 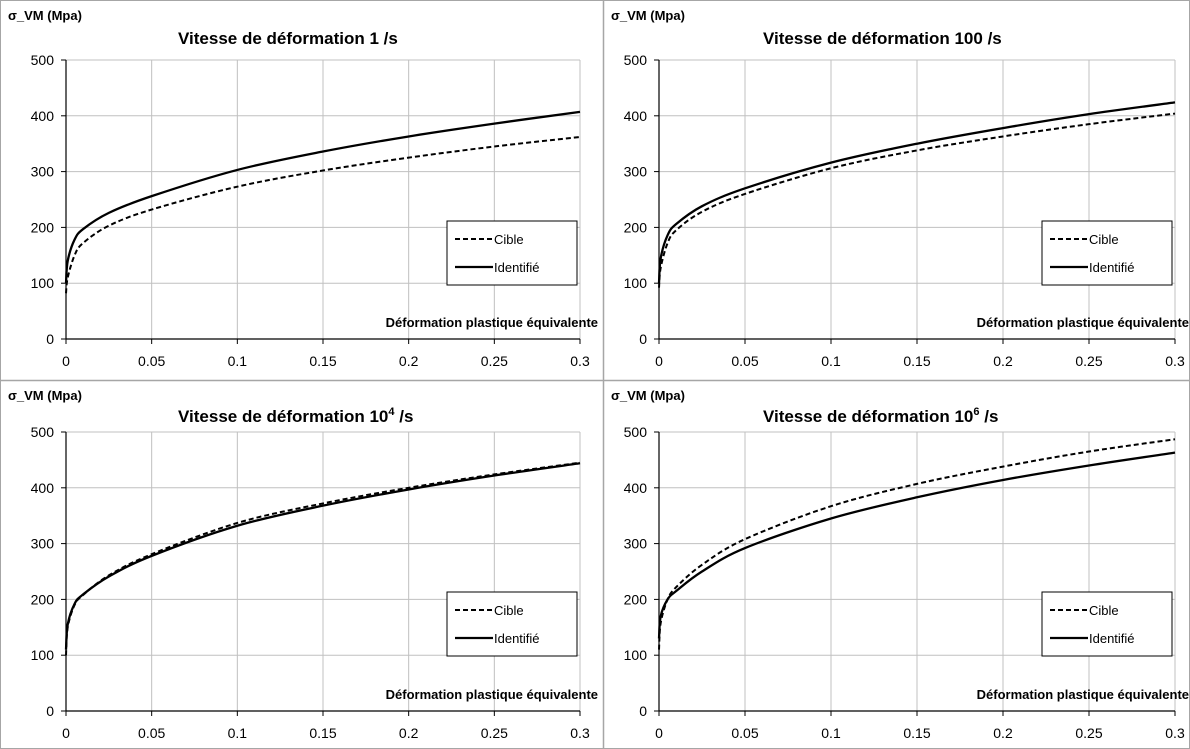 I want to click on chart-title: Vitesse de déformation 104 /s, so click(x=295, y=416).